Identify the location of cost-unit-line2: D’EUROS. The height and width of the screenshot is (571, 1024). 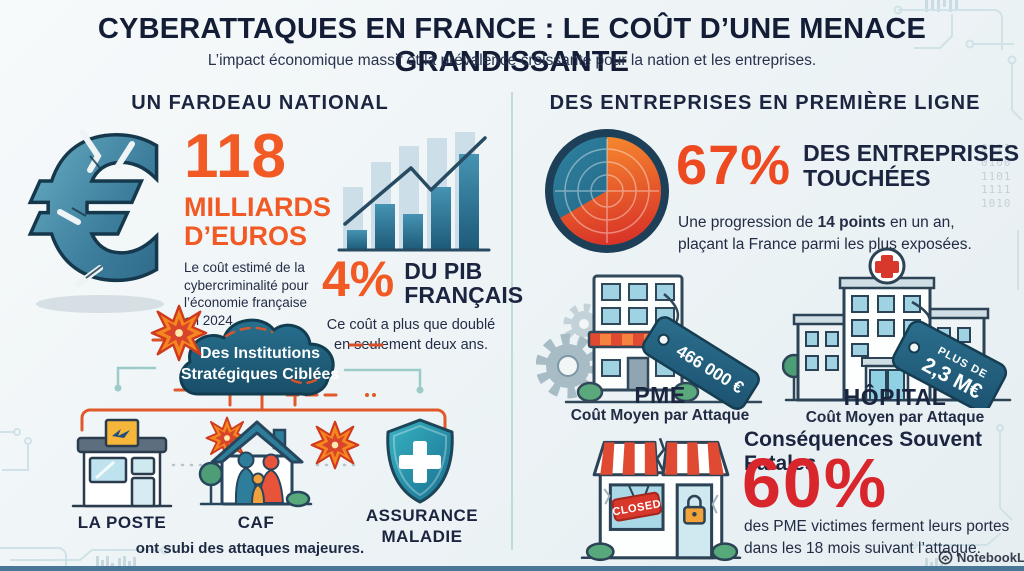
(246, 235).